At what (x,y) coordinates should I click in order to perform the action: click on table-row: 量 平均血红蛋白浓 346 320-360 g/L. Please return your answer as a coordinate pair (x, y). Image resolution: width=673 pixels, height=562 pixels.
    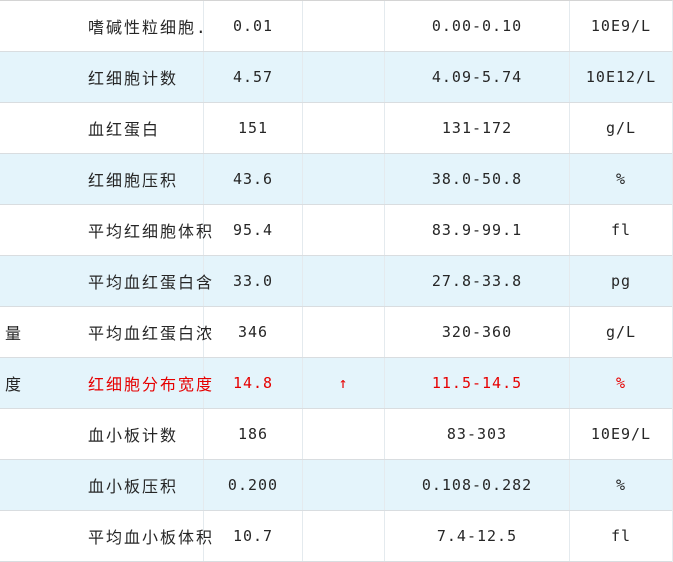
    Looking at the image, I should click on (336, 332).